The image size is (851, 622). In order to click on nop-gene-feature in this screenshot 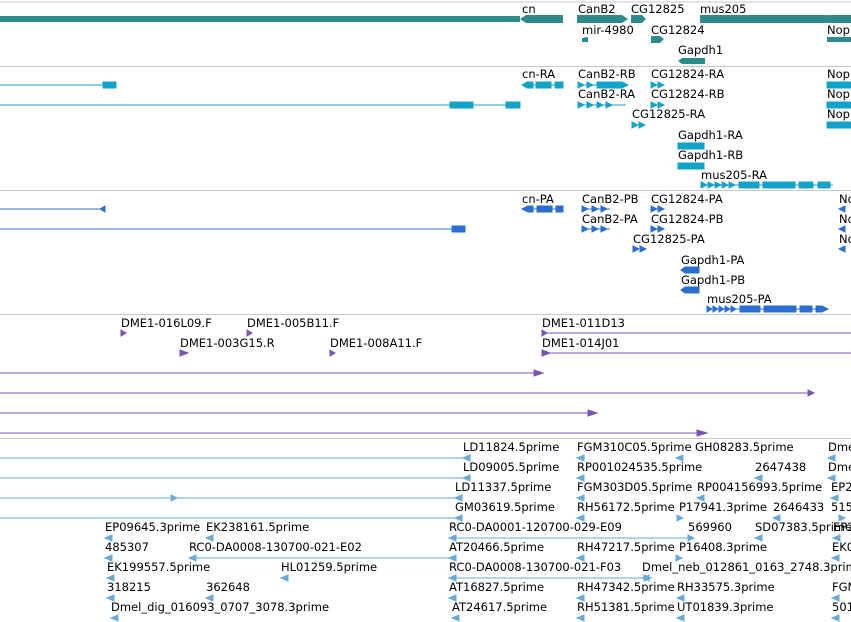, I will do `click(839, 19)`.